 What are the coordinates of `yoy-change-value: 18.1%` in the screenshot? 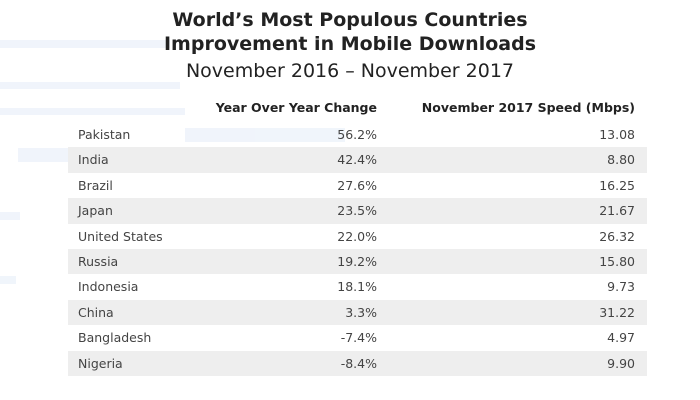 It's located at (357, 287).